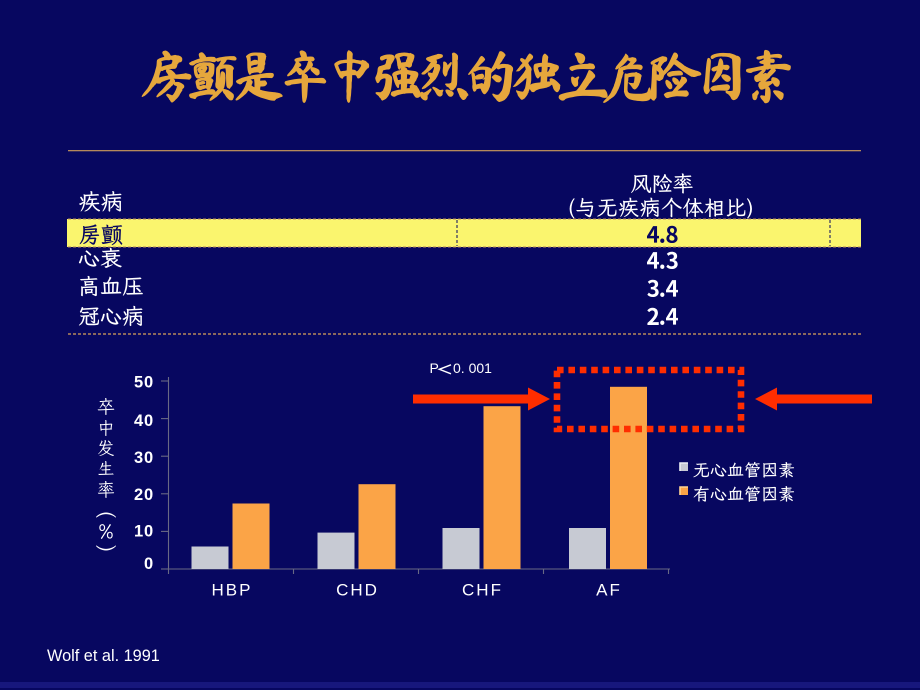 This screenshot has height=690, width=920. What do you see at coordinates (103, 656) in the screenshot?
I see `svg-text: Wolf et al. 1991` at bounding box center [103, 656].